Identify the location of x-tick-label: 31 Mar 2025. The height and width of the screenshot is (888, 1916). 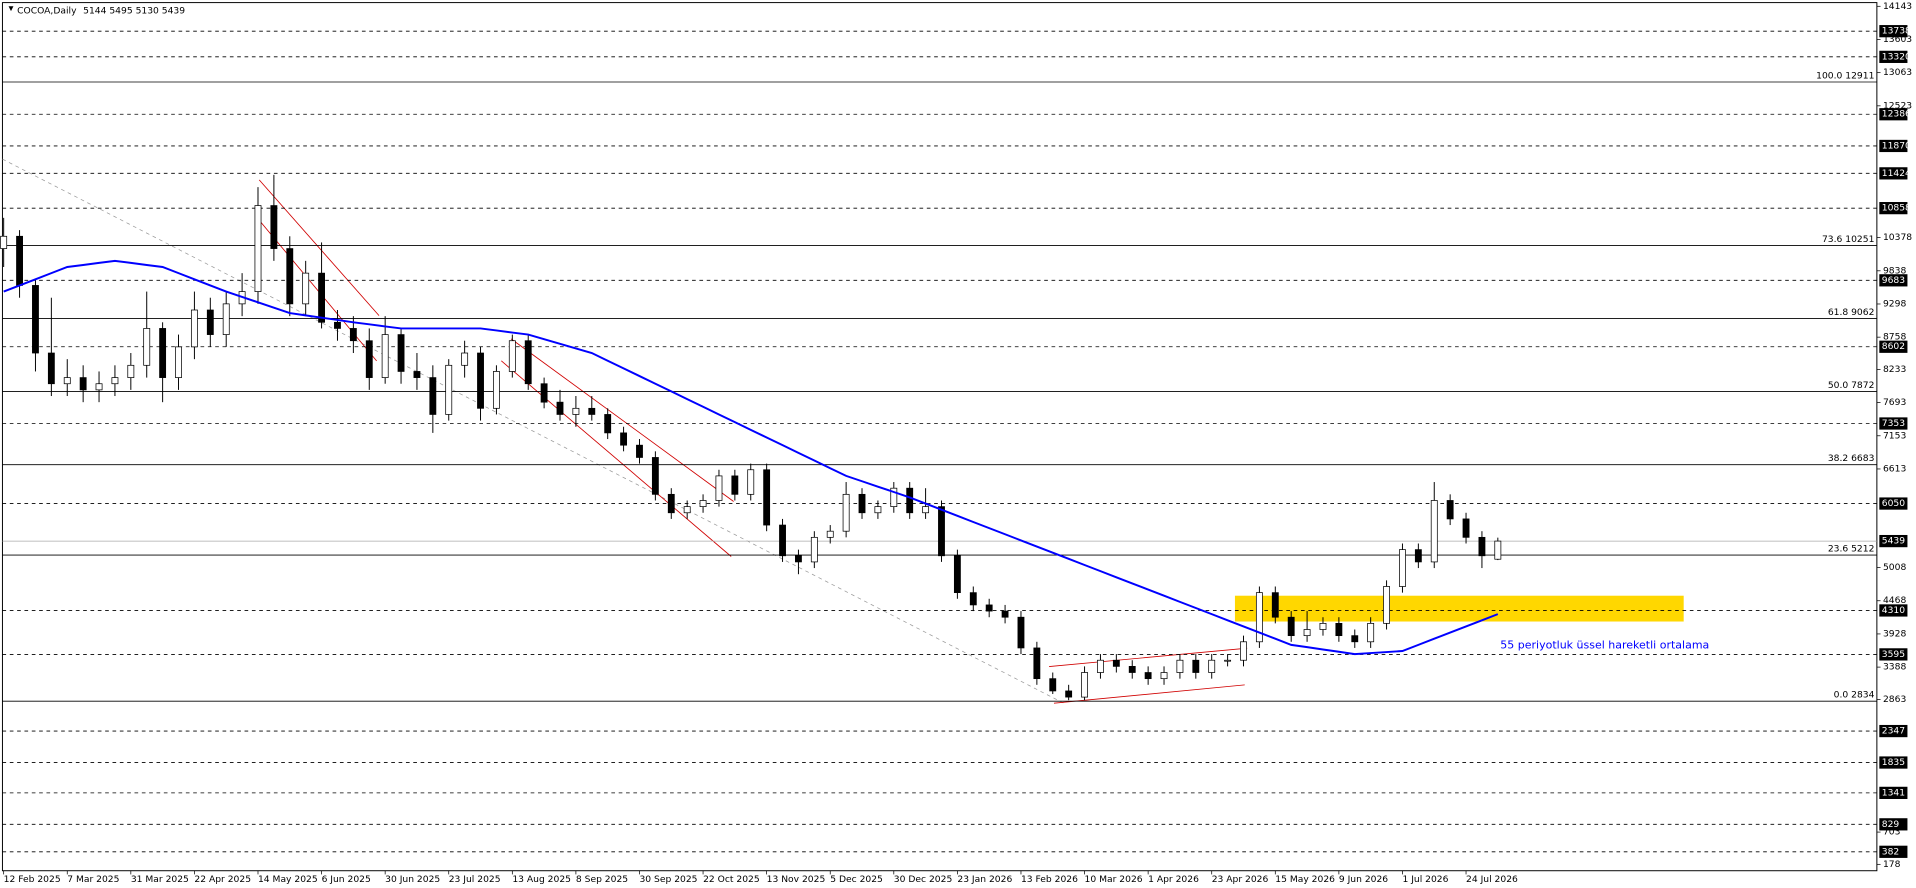
(160, 879).